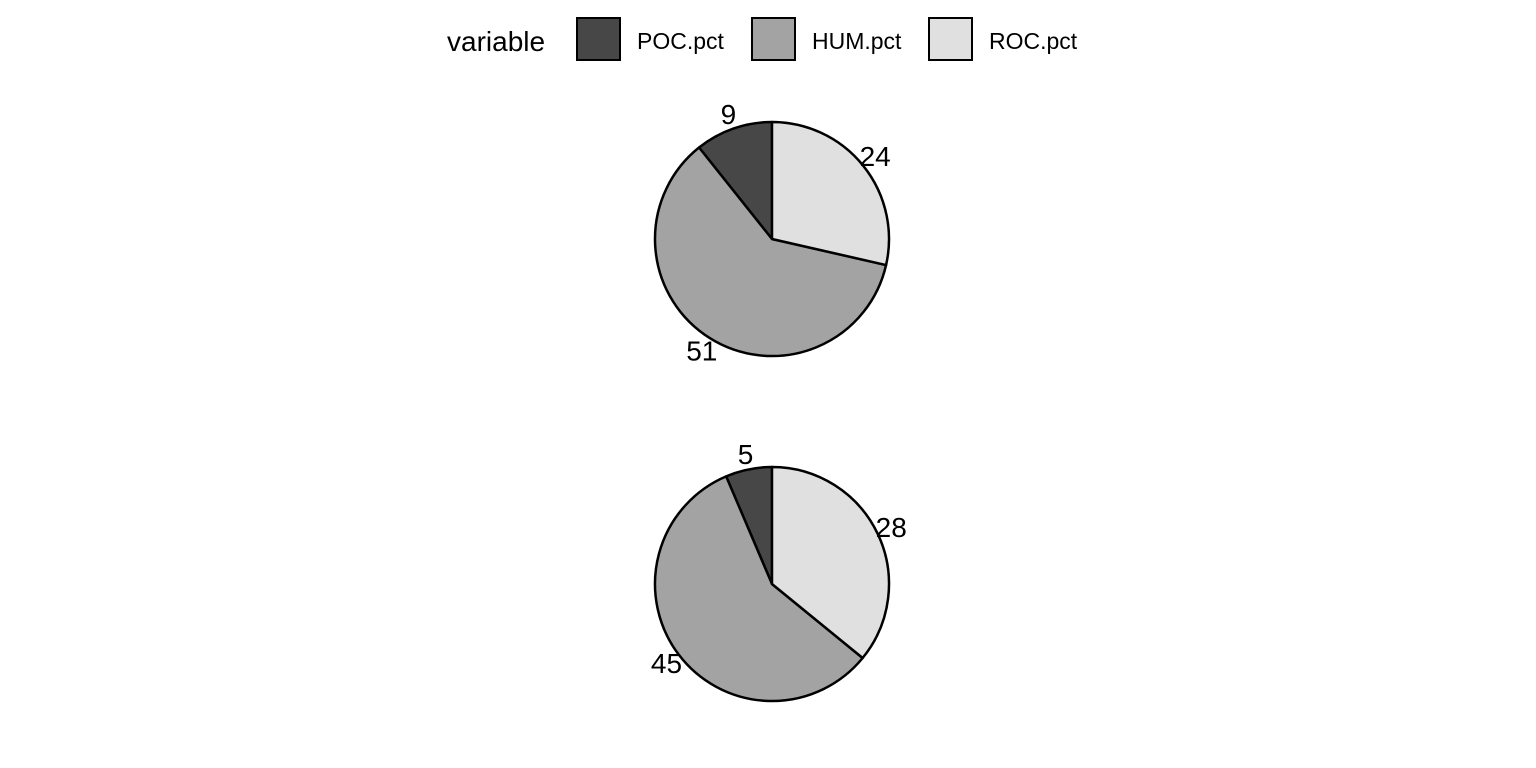 The width and height of the screenshot is (1536, 768). Describe the element at coordinates (666, 663) in the screenshot. I see `slice-value-label: 45` at that location.